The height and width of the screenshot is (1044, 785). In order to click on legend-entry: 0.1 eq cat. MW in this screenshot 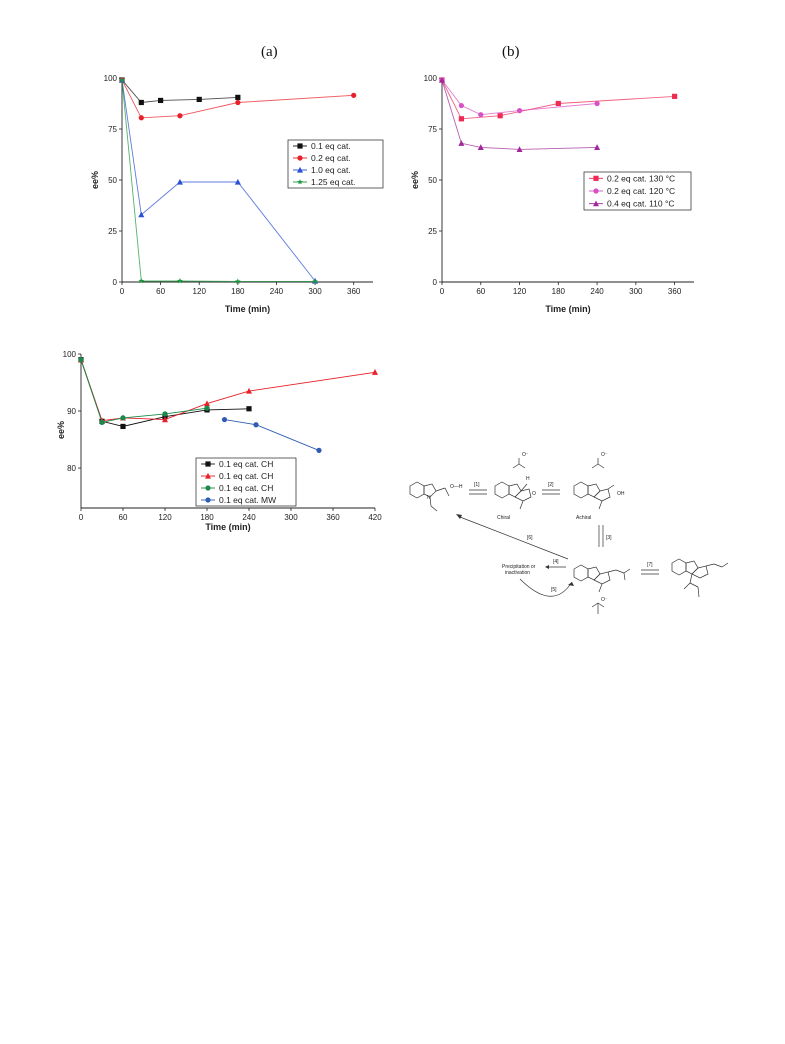, I will do `click(247, 500)`.